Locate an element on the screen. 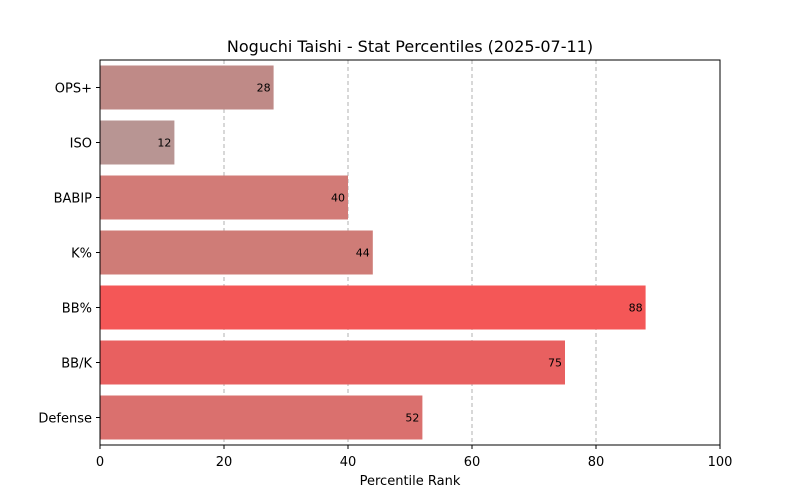  bar-value-label: 52 is located at coordinates (412, 418).